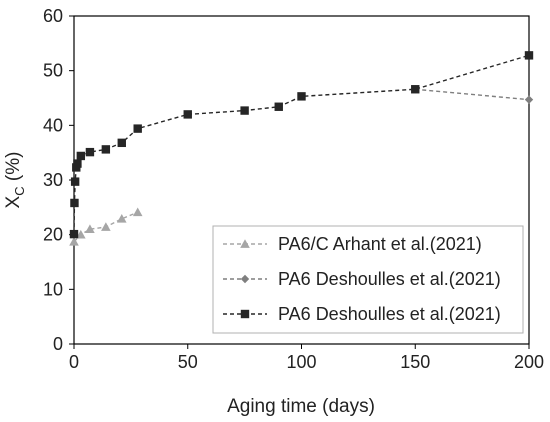 The width and height of the screenshot is (550, 422). Describe the element at coordinates (13, 169) in the screenshot. I see `y-axis-label-unit: (%)` at that location.